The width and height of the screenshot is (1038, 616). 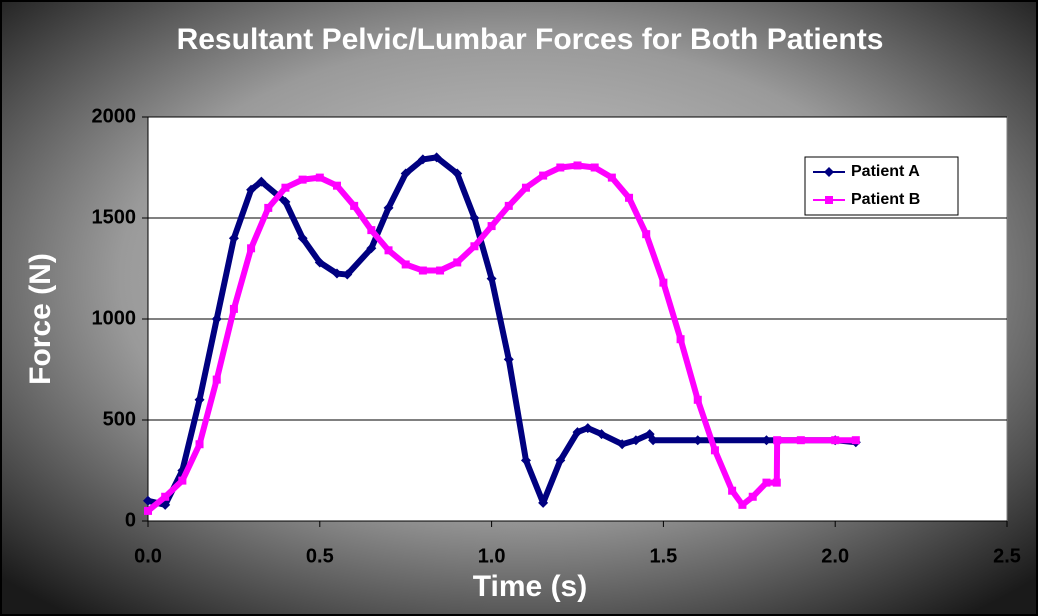 I want to click on y-tick-label: 1000, so click(x=114, y=318).